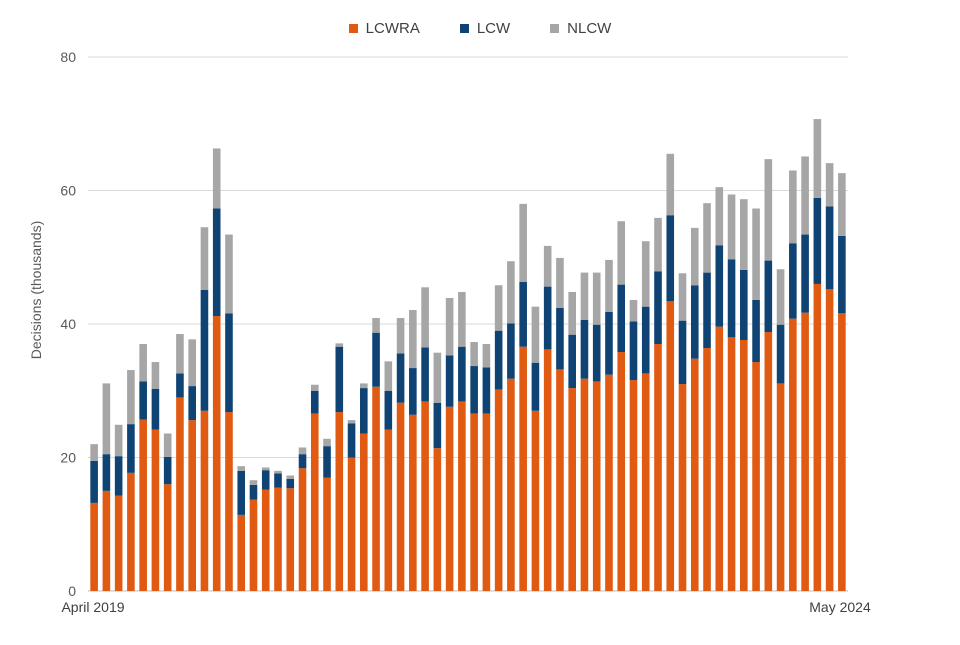  Describe the element at coordinates (92, 607) in the screenshot. I see `x-axis-start-label: April 2019` at that location.